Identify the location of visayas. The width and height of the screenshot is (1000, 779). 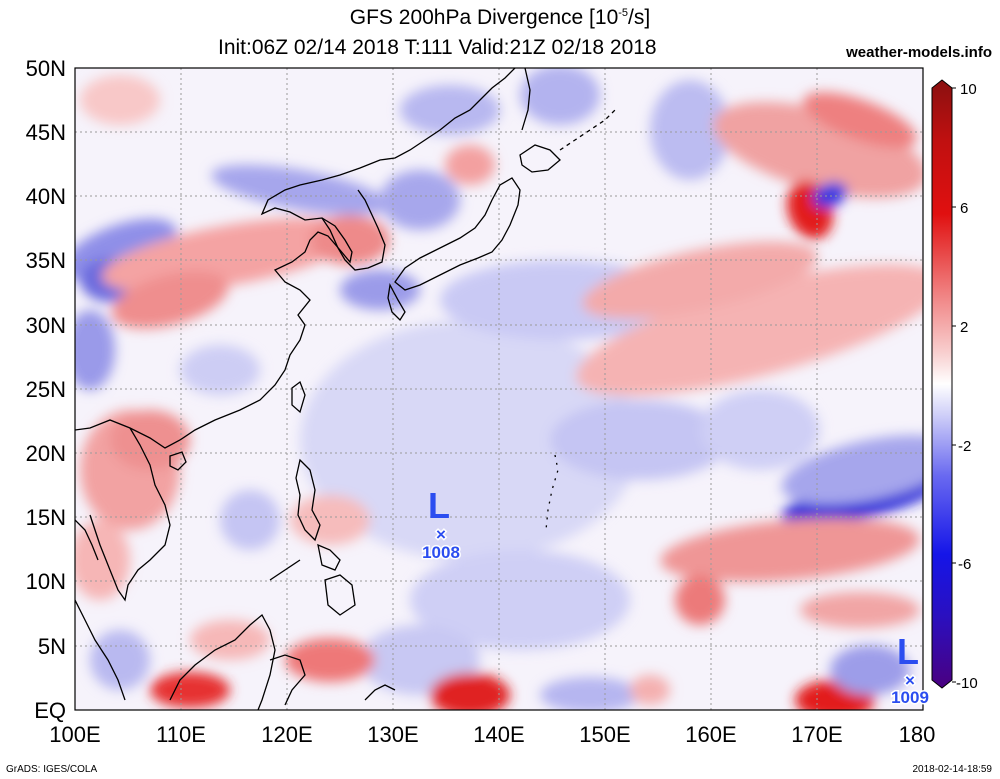
(329, 557).